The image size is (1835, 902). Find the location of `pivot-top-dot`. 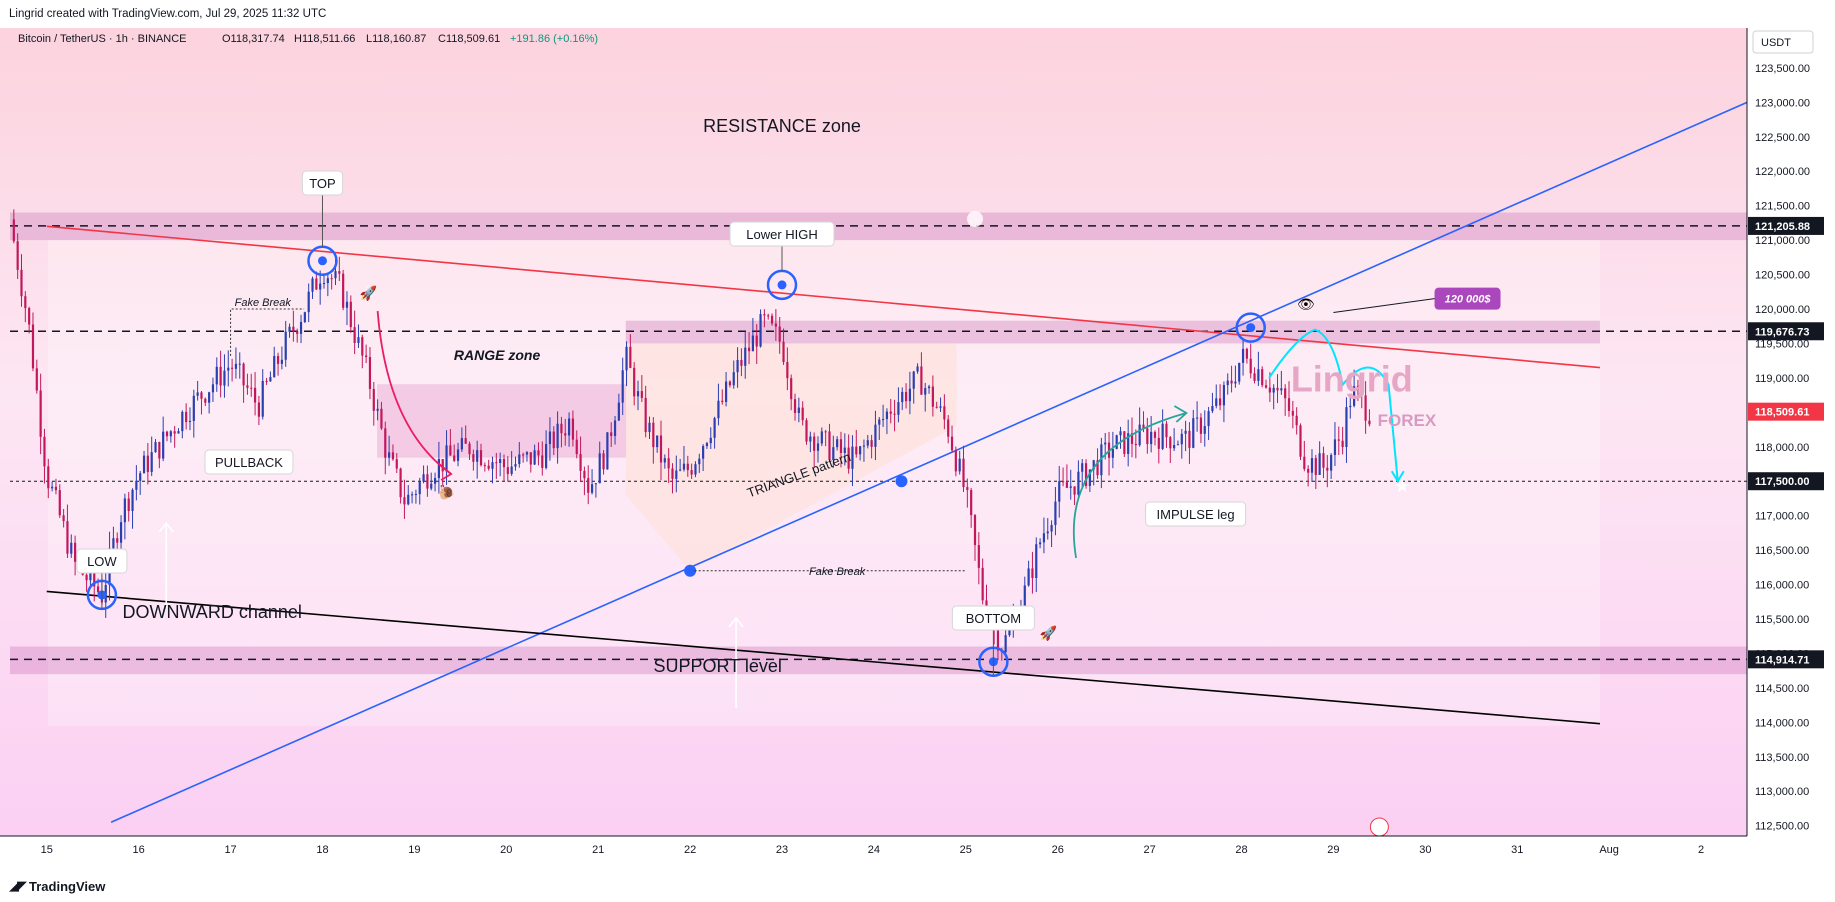

pivot-top-dot is located at coordinates (322, 261).